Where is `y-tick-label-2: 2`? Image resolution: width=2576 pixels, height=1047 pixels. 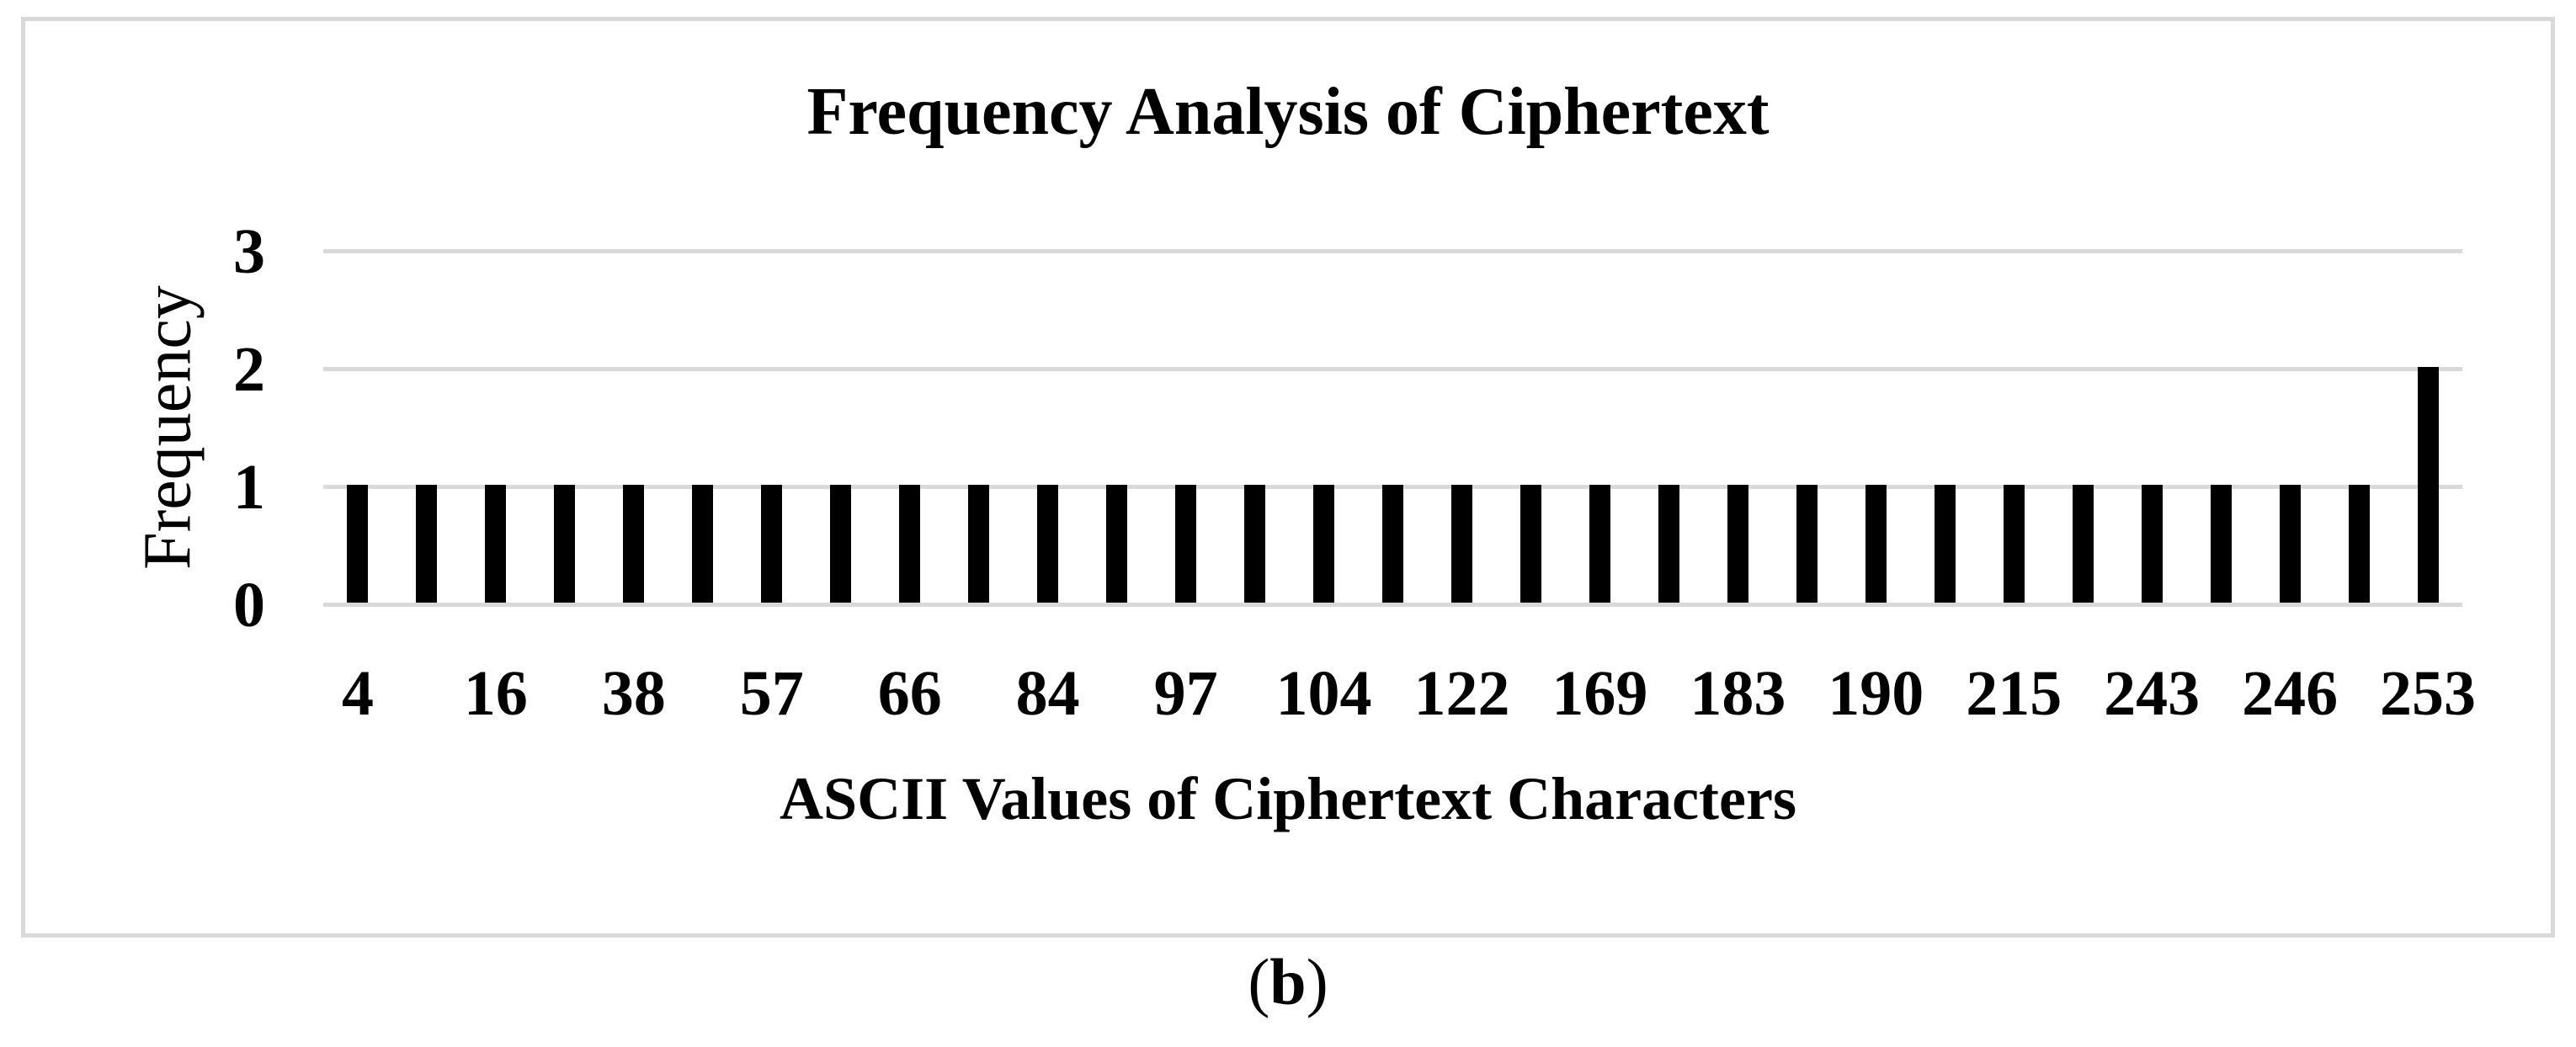
y-tick-label-2: 2 is located at coordinates (249, 369).